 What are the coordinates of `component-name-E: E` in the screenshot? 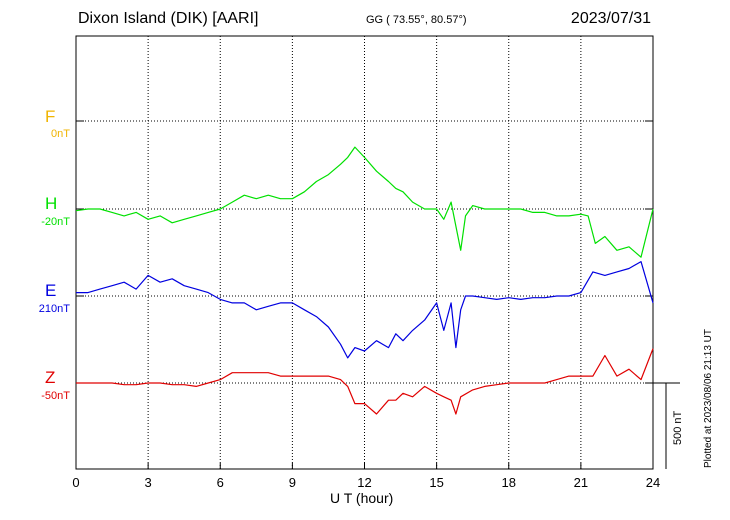 It's located at (51, 290).